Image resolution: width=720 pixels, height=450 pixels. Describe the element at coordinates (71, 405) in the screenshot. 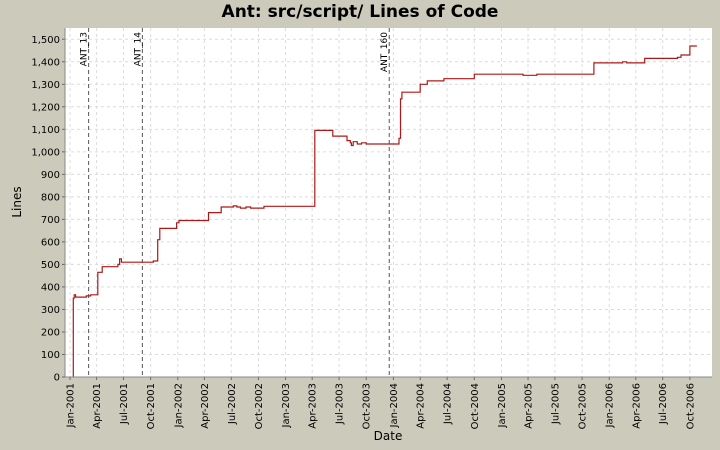

I see `x-tick-label: Jan-2001` at that location.